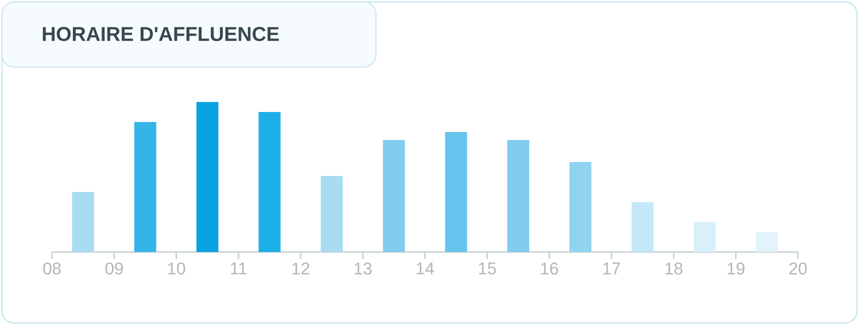  Describe the element at coordinates (674, 268) in the screenshot. I see `x-tick-label: 18` at that location.